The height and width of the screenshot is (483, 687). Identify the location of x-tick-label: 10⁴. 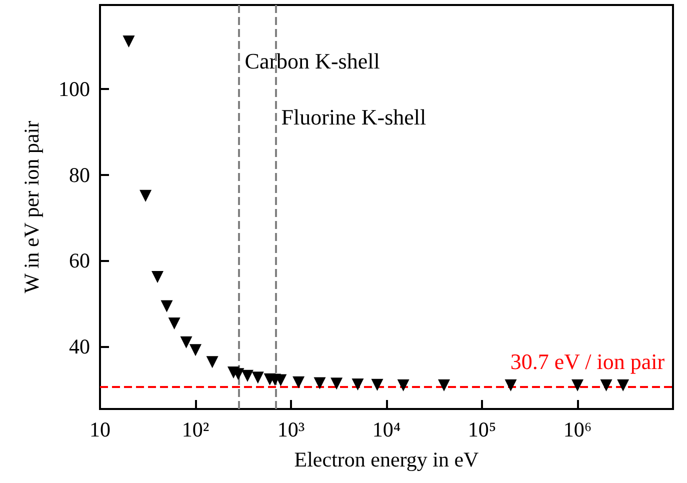
(386, 430).